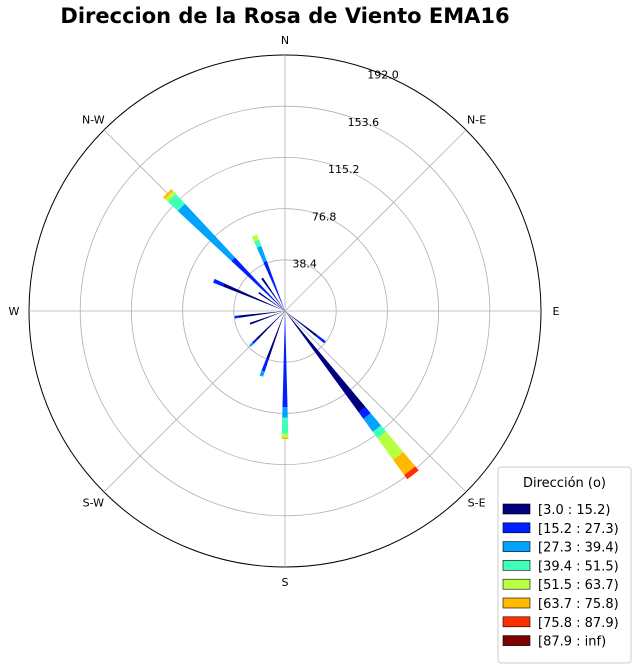  Describe the element at coordinates (375, 401) in the screenshot. I see `grid-spoke-s-e` at that location.